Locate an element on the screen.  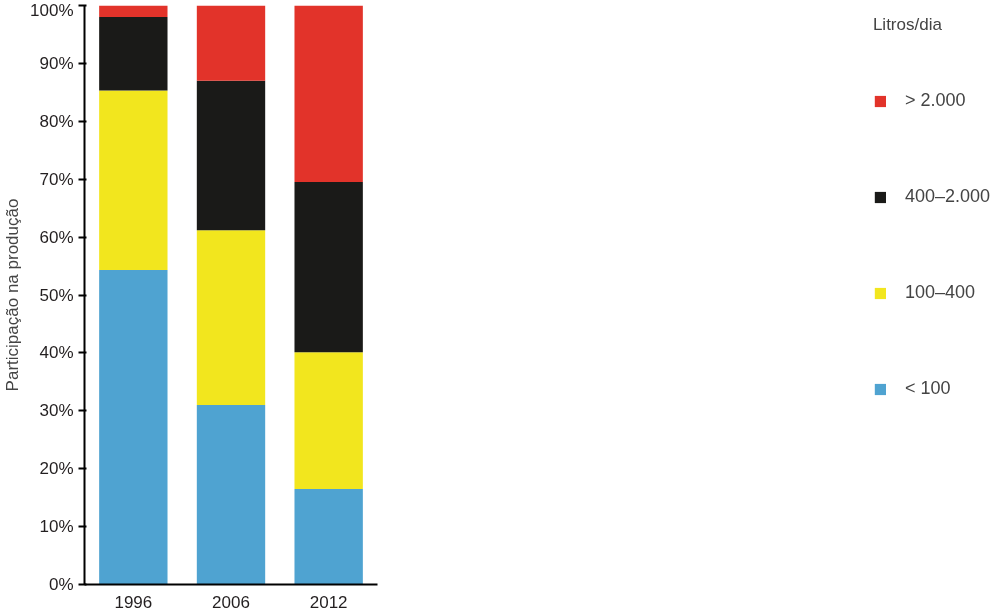
y-tick-label: 90% is located at coordinates (56, 63).